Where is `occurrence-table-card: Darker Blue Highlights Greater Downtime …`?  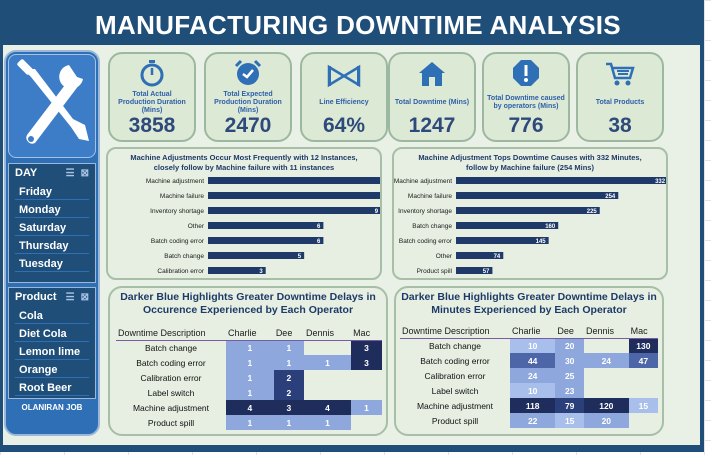
occurrence-table-card: Darker Blue Highlights Greater Downtime … is located at coordinates (248, 361).